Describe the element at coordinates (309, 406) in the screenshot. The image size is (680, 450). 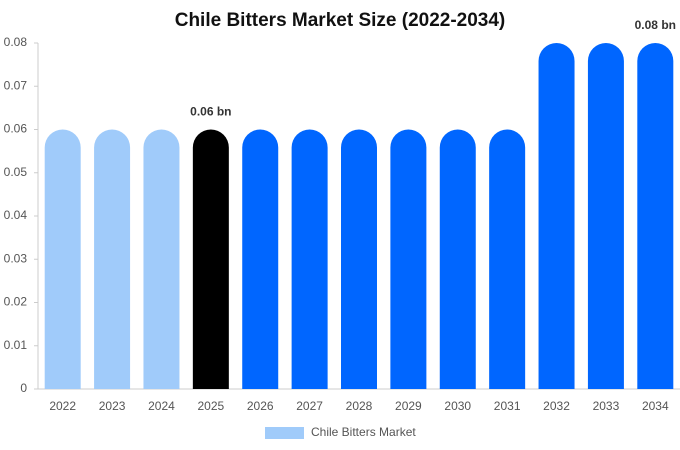
I see `x-tick-label: 2027` at that location.